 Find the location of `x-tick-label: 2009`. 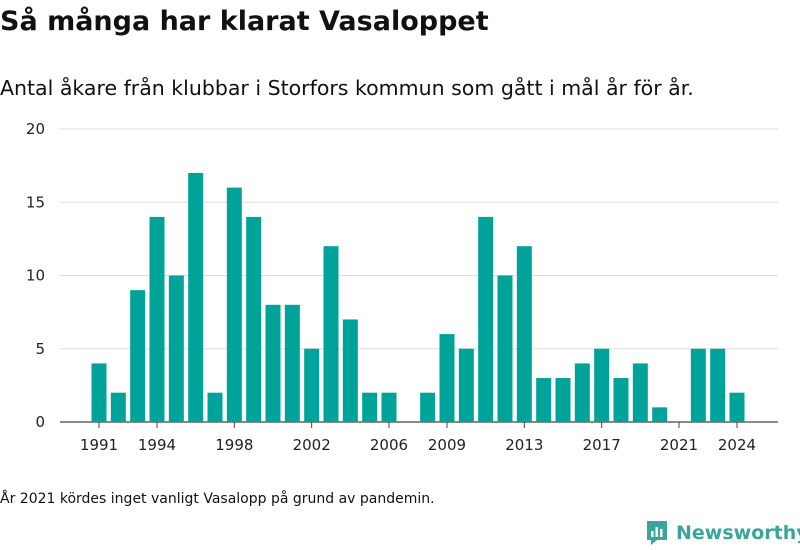

x-tick-label: 2009 is located at coordinates (447, 445).